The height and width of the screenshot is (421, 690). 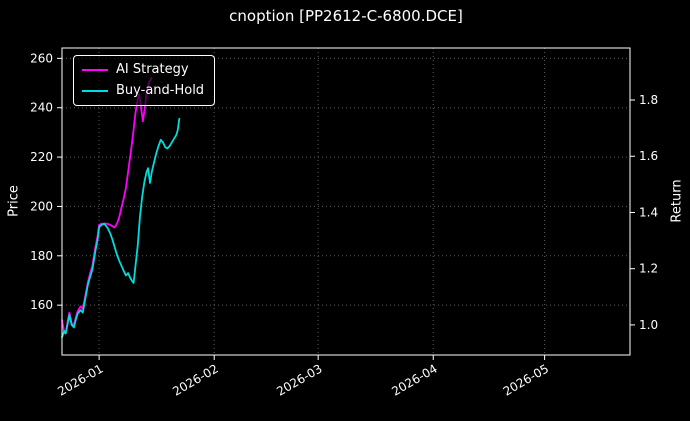 What do you see at coordinates (144, 80) in the screenshot?
I see `legend: AI Strategy Buy-and-Hold` at bounding box center [144, 80].